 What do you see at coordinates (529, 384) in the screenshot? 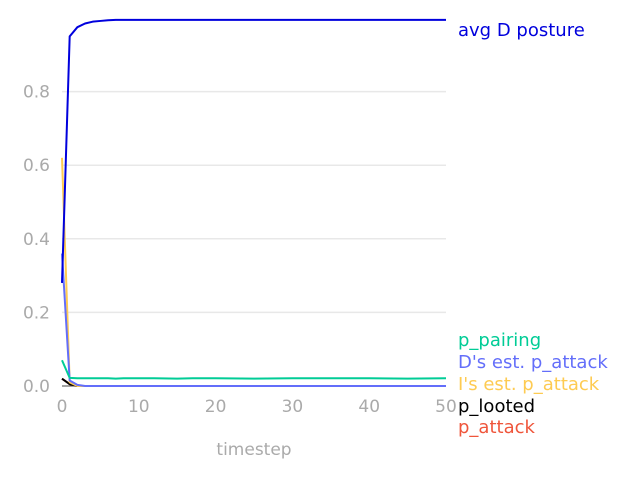
I see `series-label-i-s-est-p-attack: I's est. p_attack` at bounding box center [529, 384].